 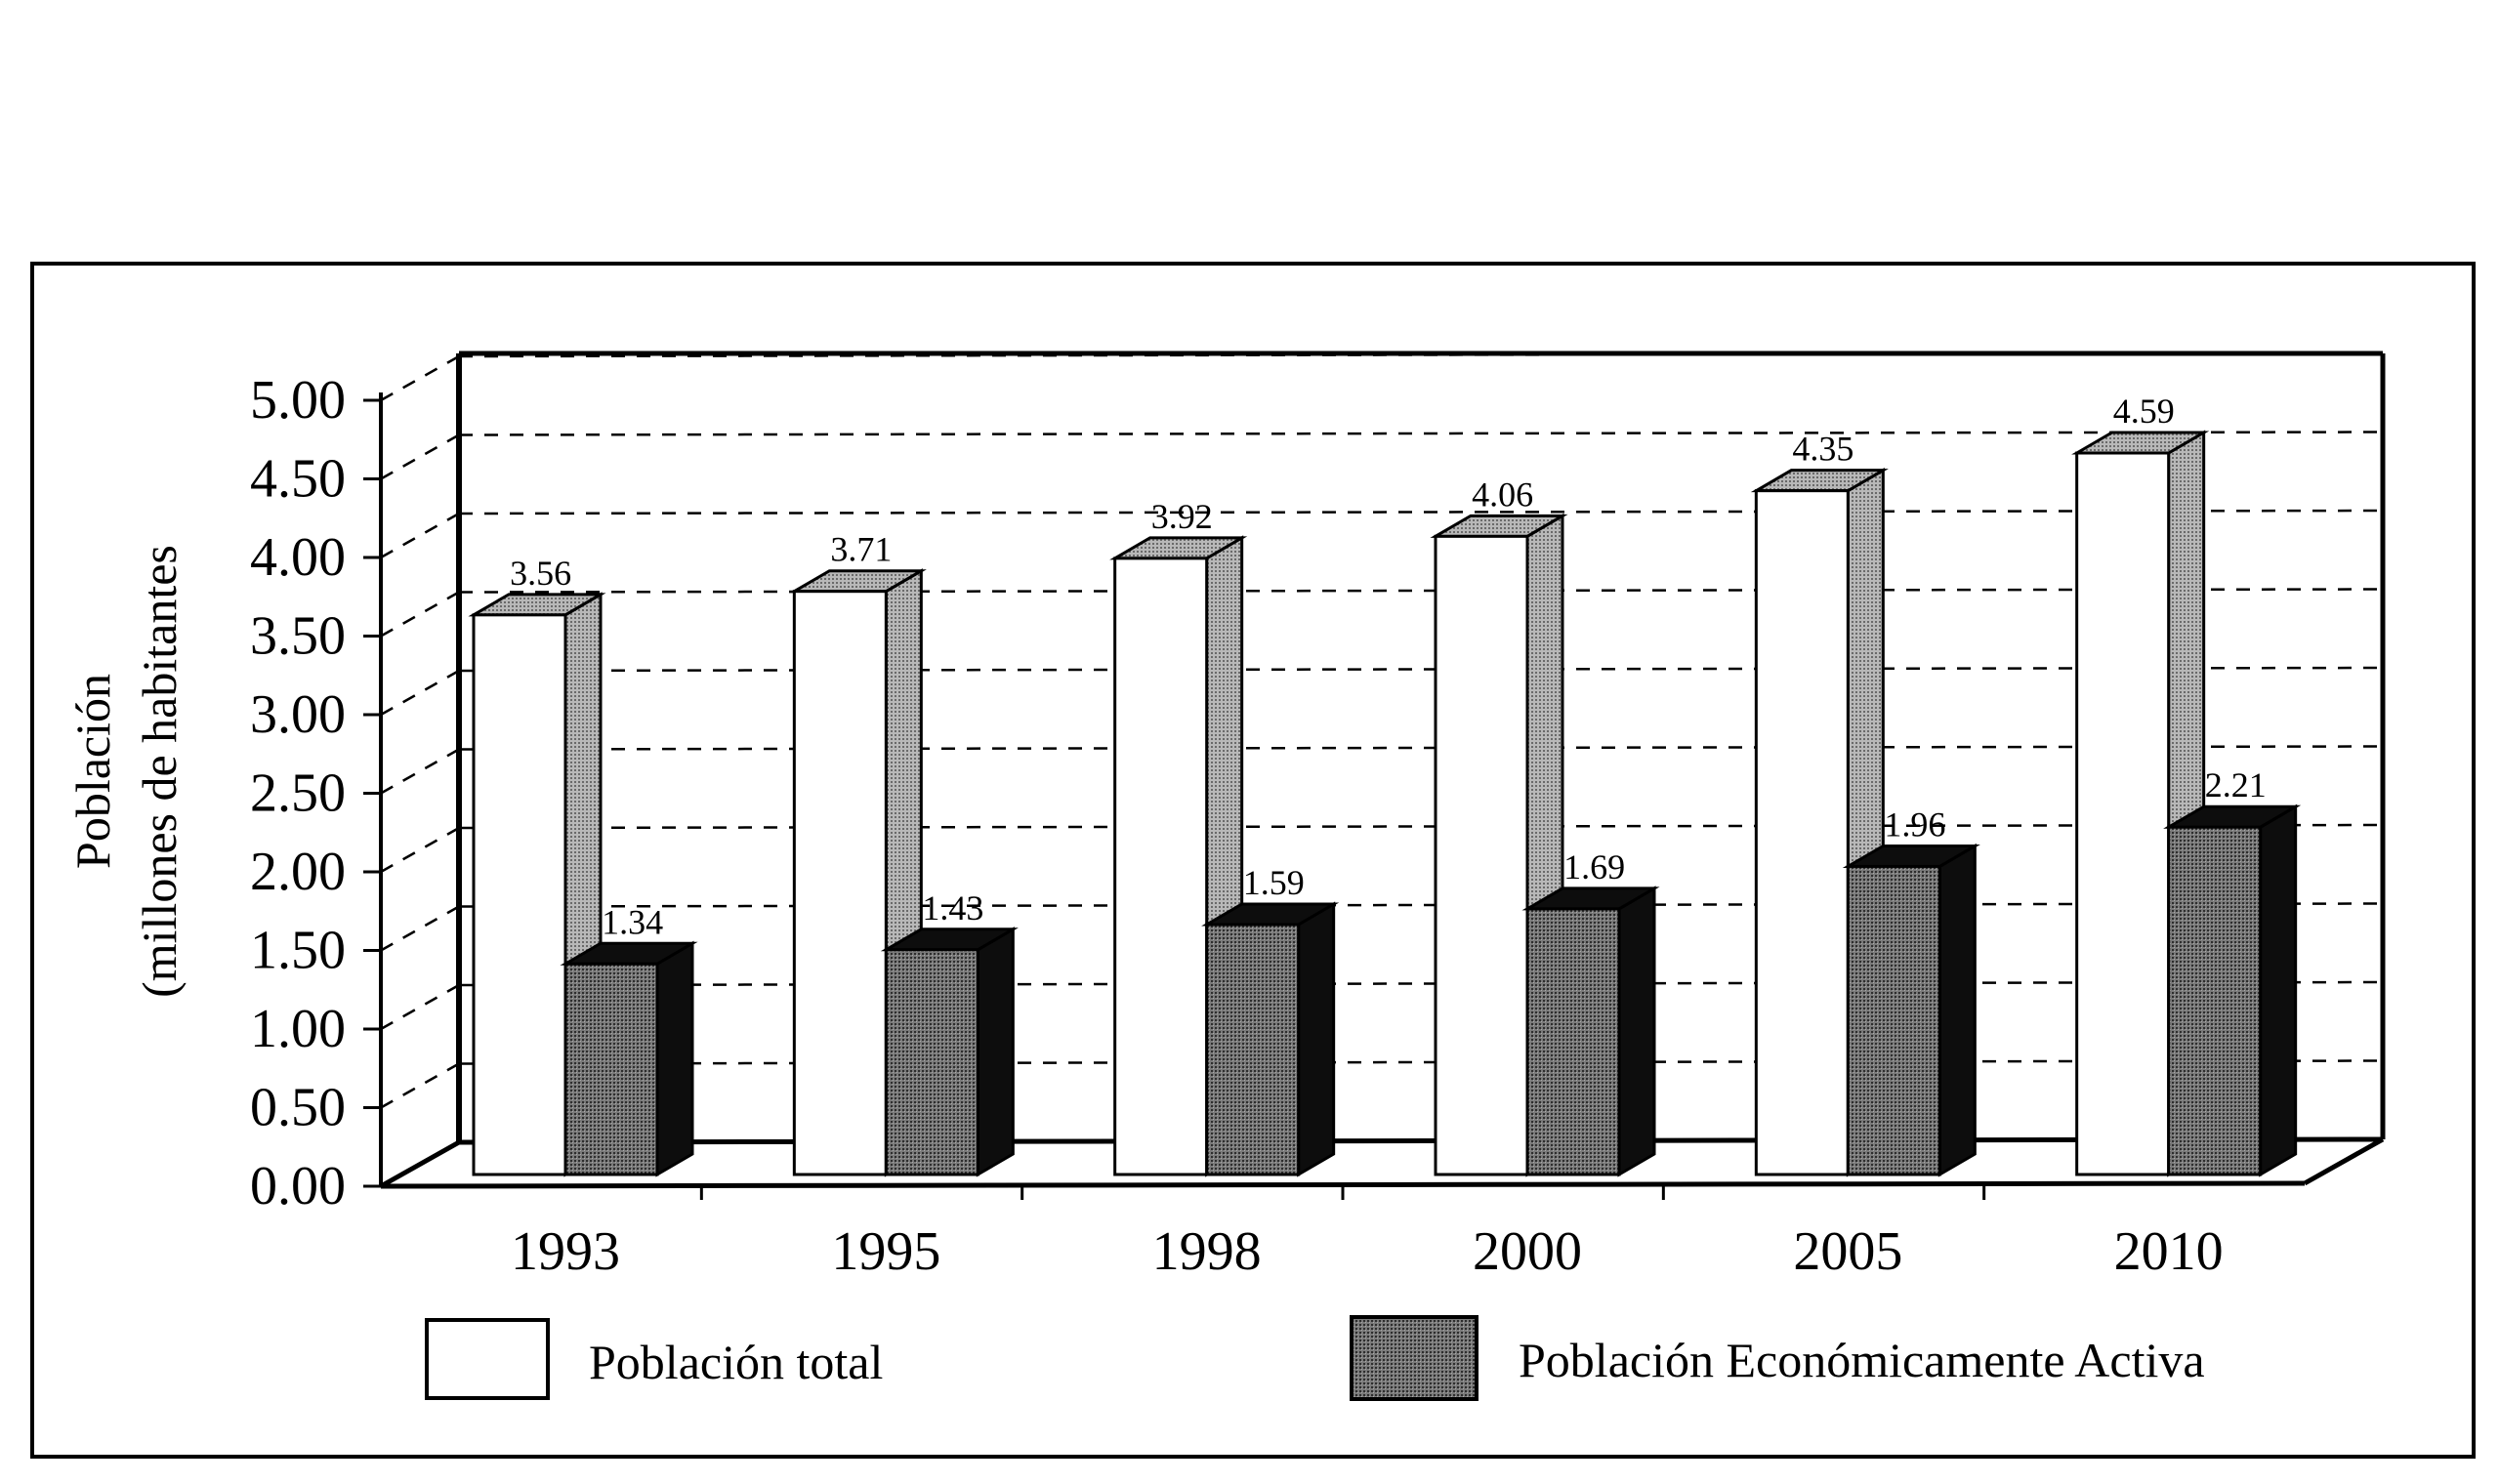 What do you see at coordinates (1207, 1252) in the screenshot?
I see `x-tick-label: 1998` at bounding box center [1207, 1252].